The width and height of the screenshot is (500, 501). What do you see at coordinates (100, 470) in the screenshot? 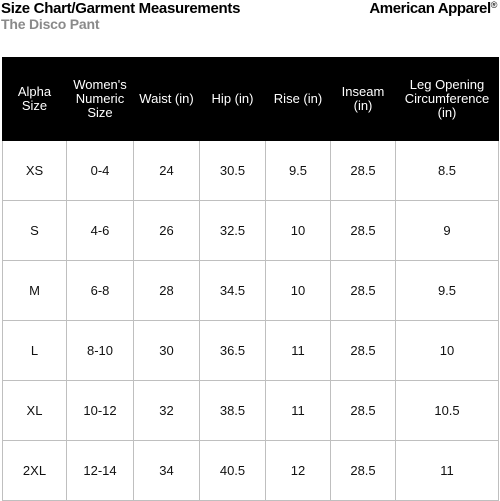
I see `table-cell: 12-14` at bounding box center [100, 470].